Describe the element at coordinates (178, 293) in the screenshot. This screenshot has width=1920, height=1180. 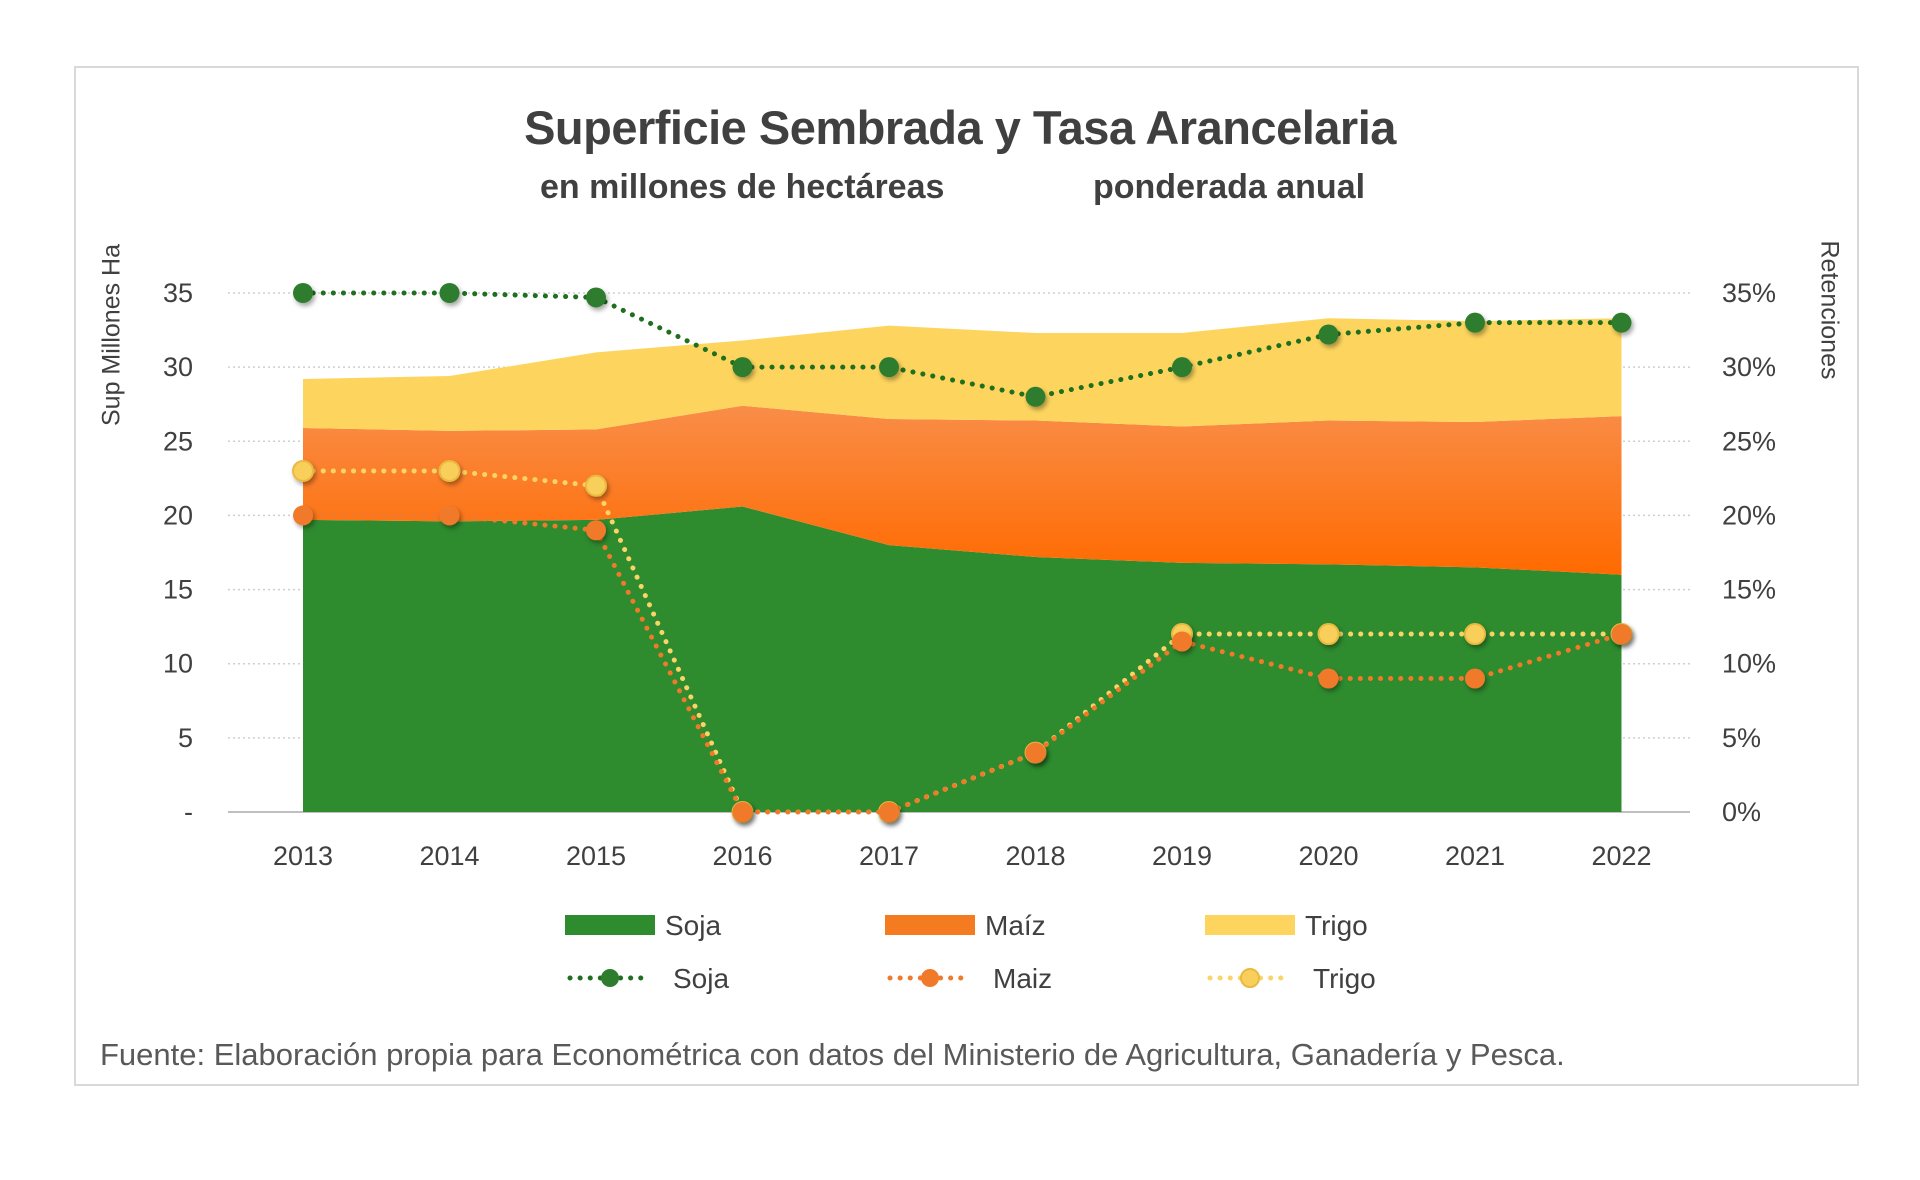
I see `y-tick-label-left: 35` at that location.